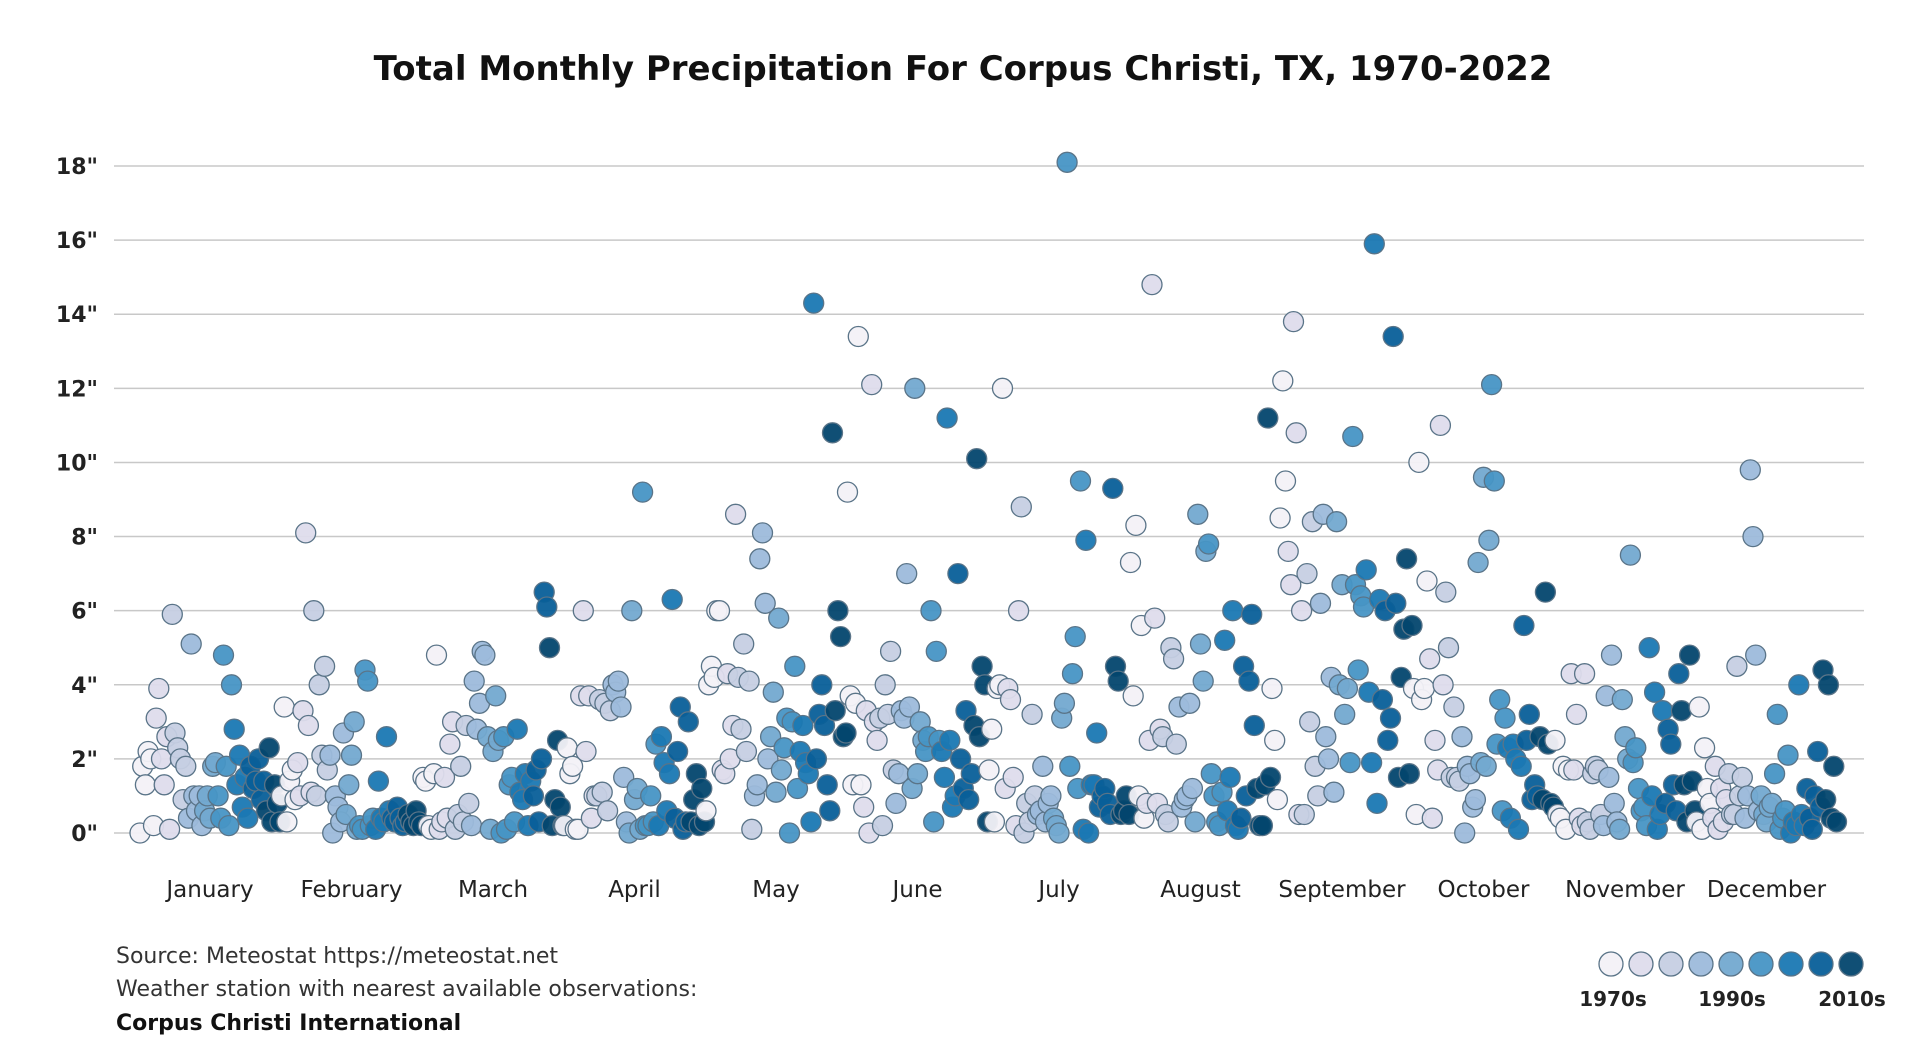 The height and width of the screenshot is (1059, 1919). I want to click on data-point-september-1997, so click(1345, 714).